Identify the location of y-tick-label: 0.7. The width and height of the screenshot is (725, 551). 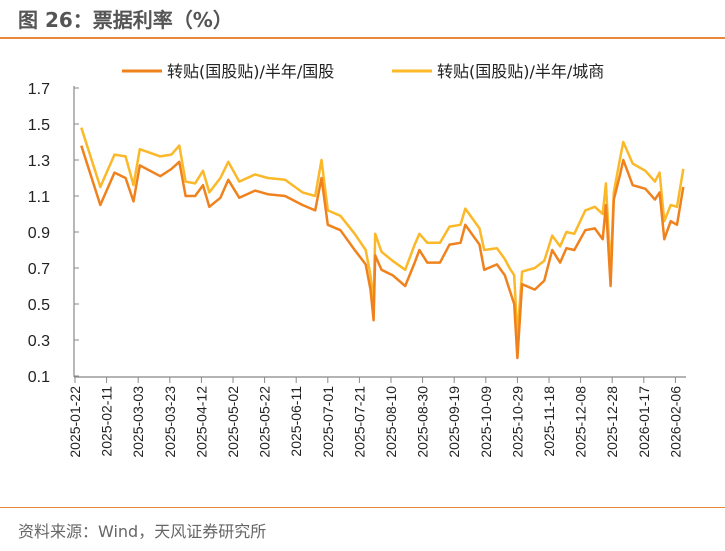
(39, 269).